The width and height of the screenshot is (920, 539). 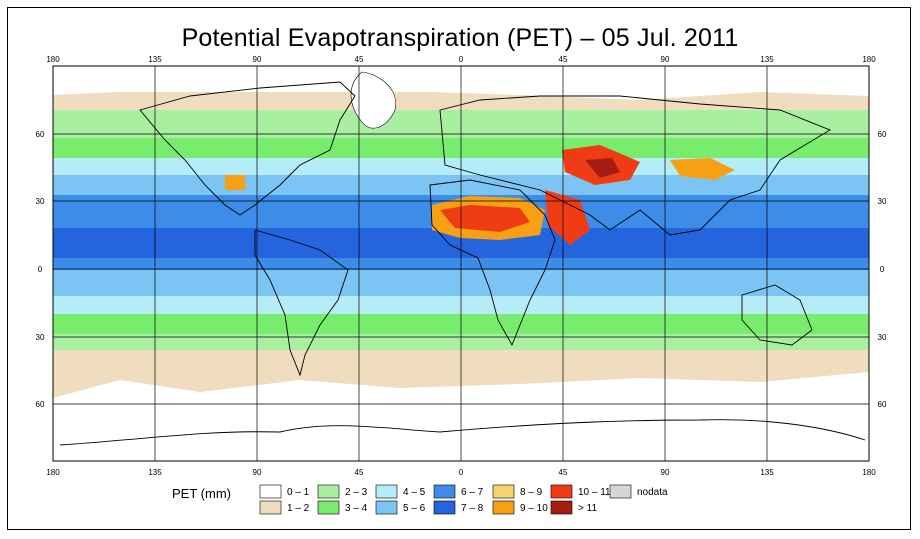 I want to click on legend-label: 4 – 5, so click(x=414, y=492).